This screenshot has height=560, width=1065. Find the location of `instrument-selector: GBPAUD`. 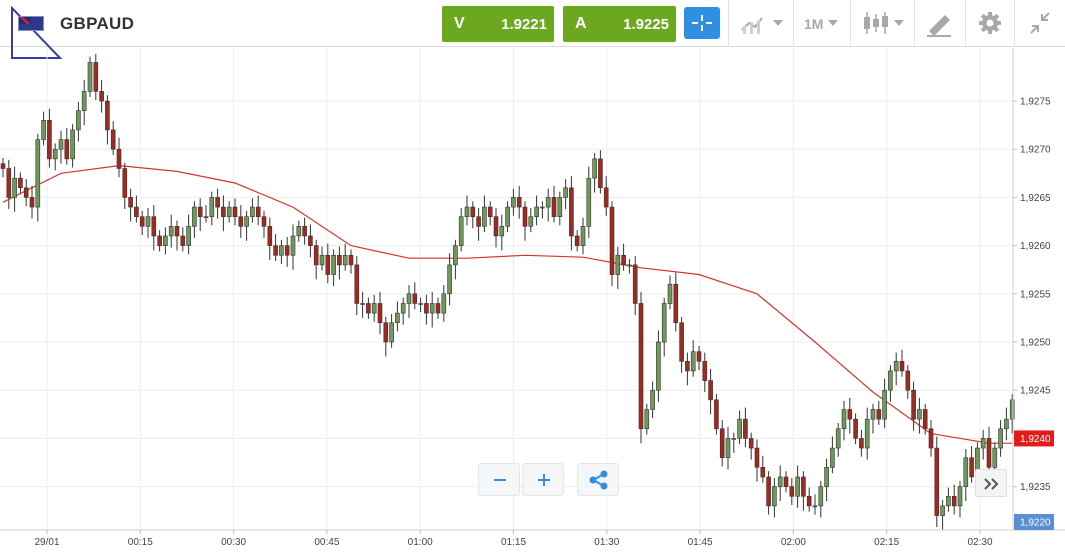

instrument-selector: GBPAUD is located at coordinates (115, 29).